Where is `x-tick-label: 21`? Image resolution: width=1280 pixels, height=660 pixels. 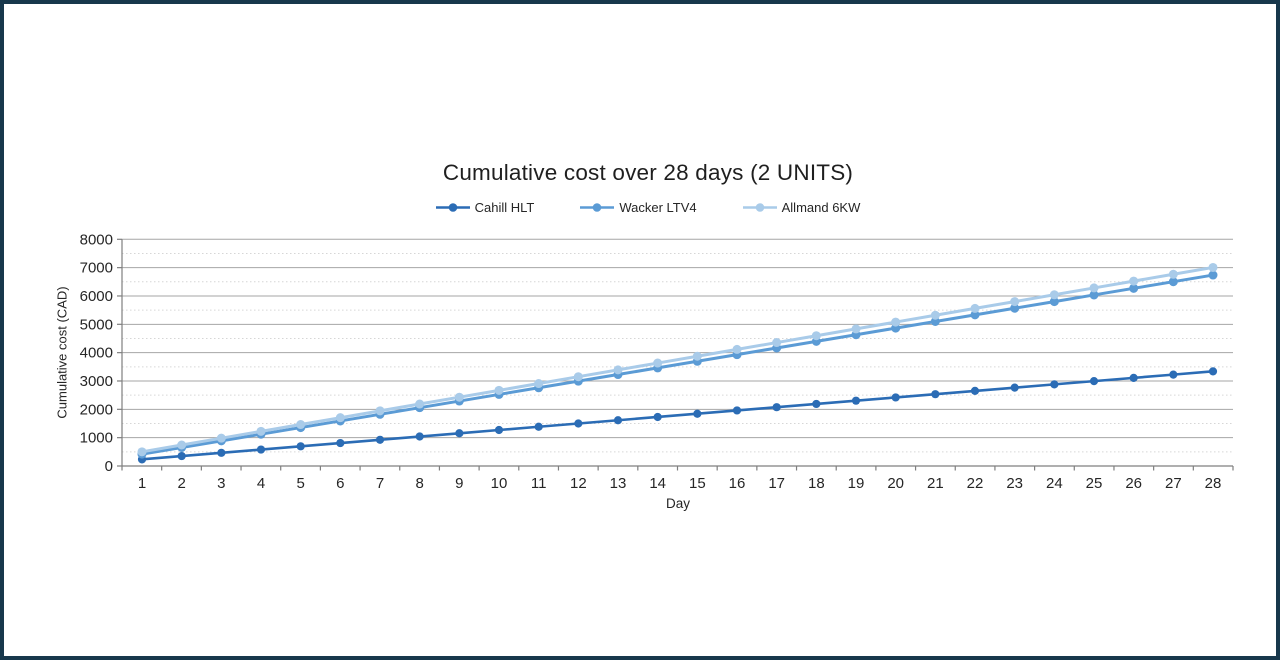
x-tick-label: 21 is located at coordinates (935, 483).